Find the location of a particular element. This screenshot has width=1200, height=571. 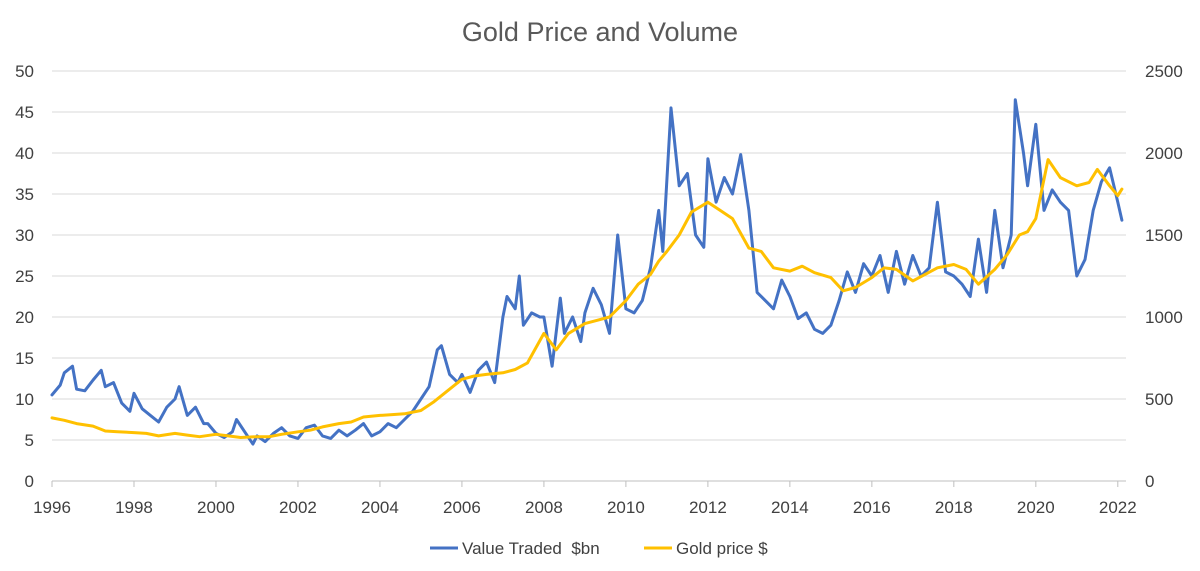

y-tick-label: 10 is located at coordinates (24, 399).